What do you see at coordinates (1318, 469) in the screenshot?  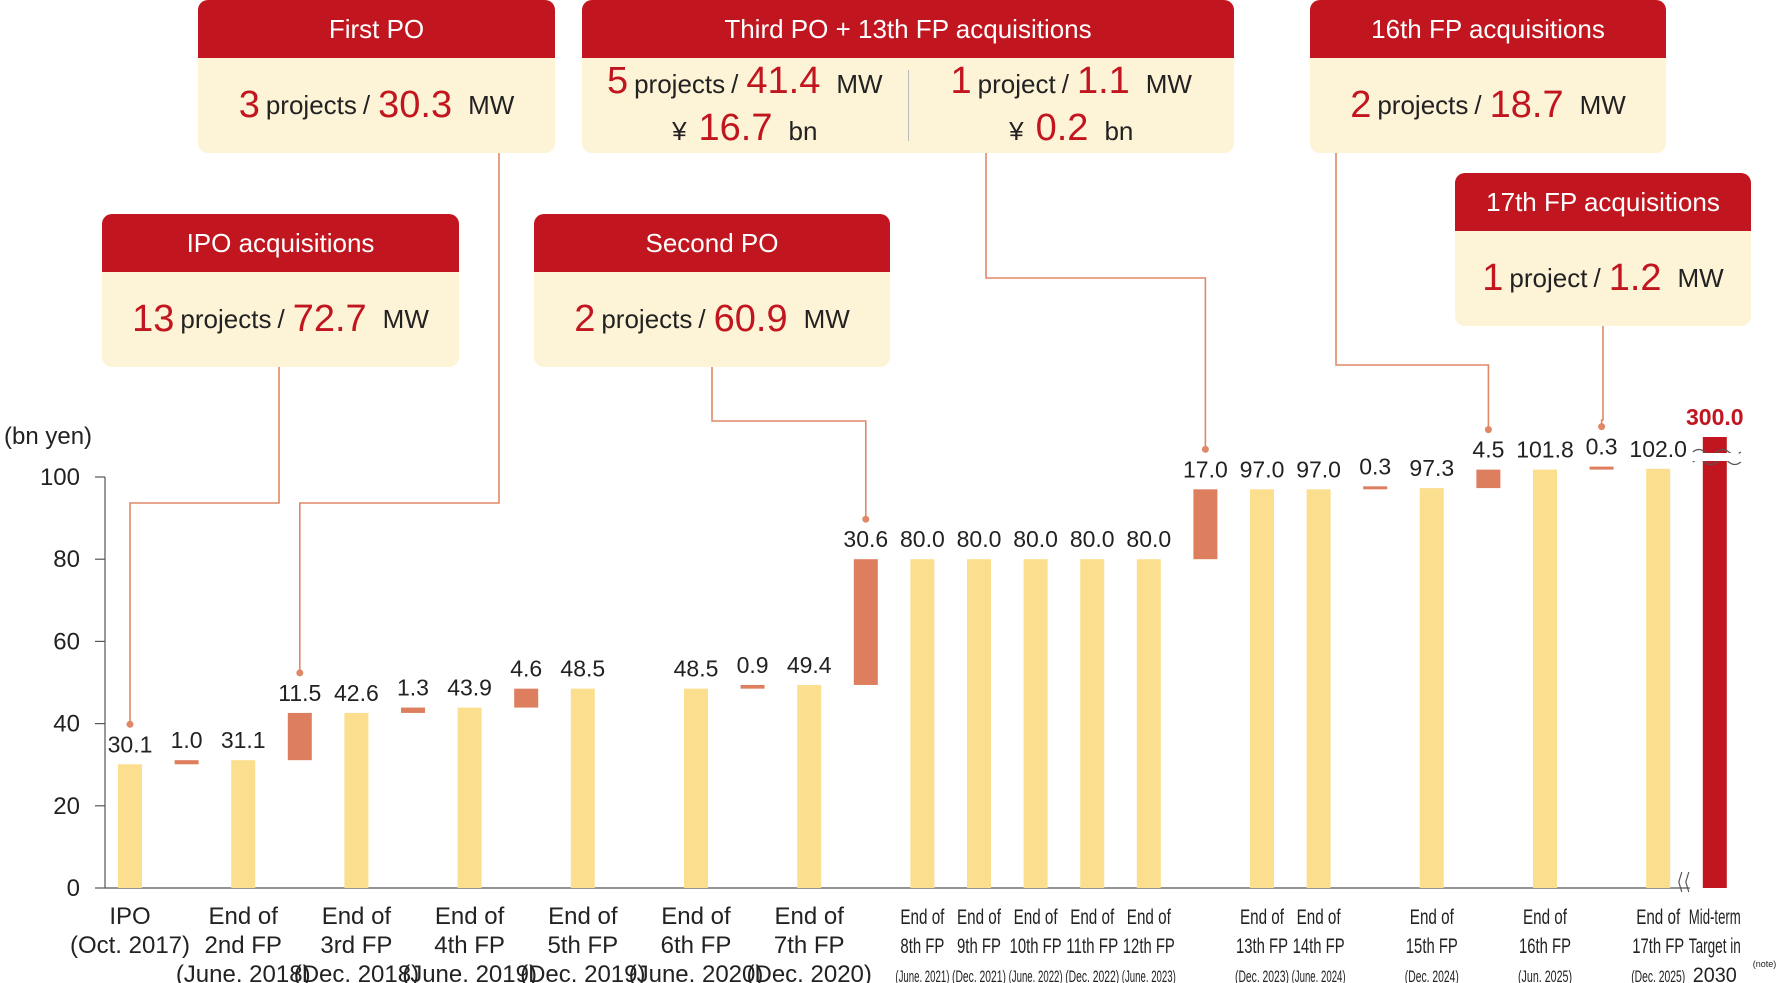 I see `value-label: 97.0` at bounding box center [1318, 469].